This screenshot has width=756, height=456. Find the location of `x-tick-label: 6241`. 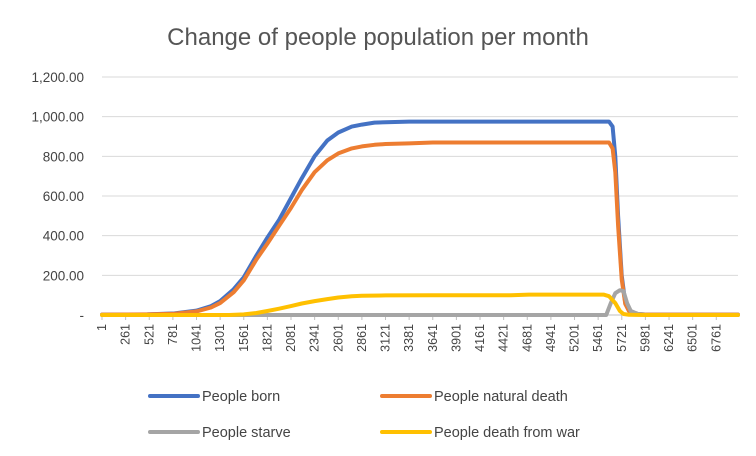

x-tick-label: 6241 is located at coordinates (669, 338).